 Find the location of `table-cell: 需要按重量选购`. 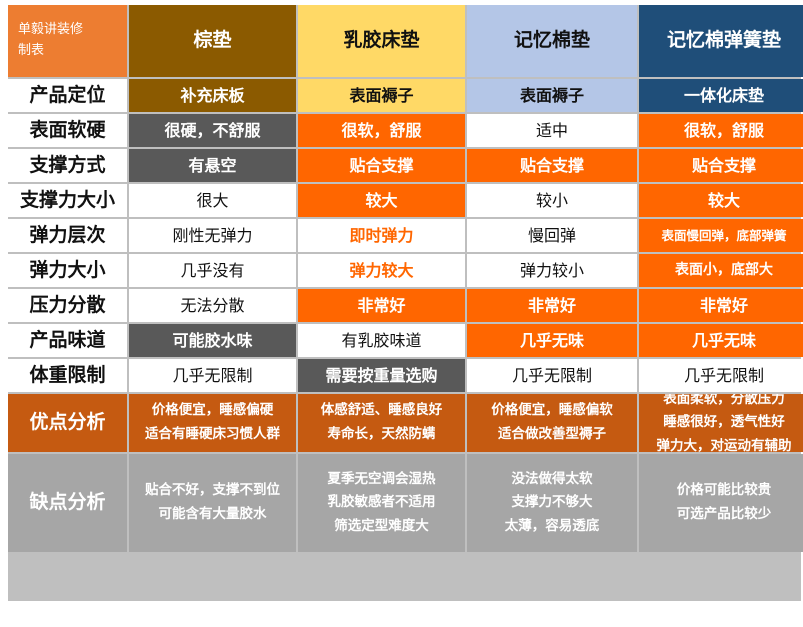

table-cell: 需要按重量选购 is located at coordinates (381, 375).